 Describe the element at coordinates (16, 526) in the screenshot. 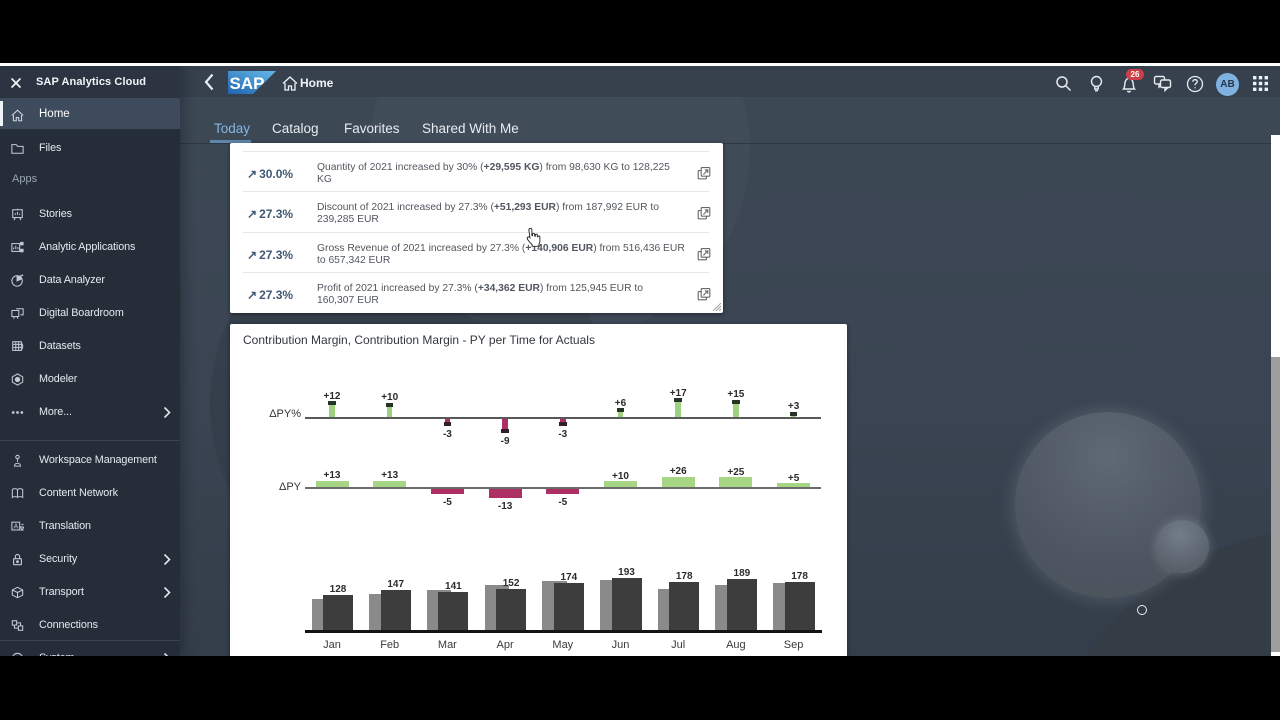

I see `svg-text: A` at that location.